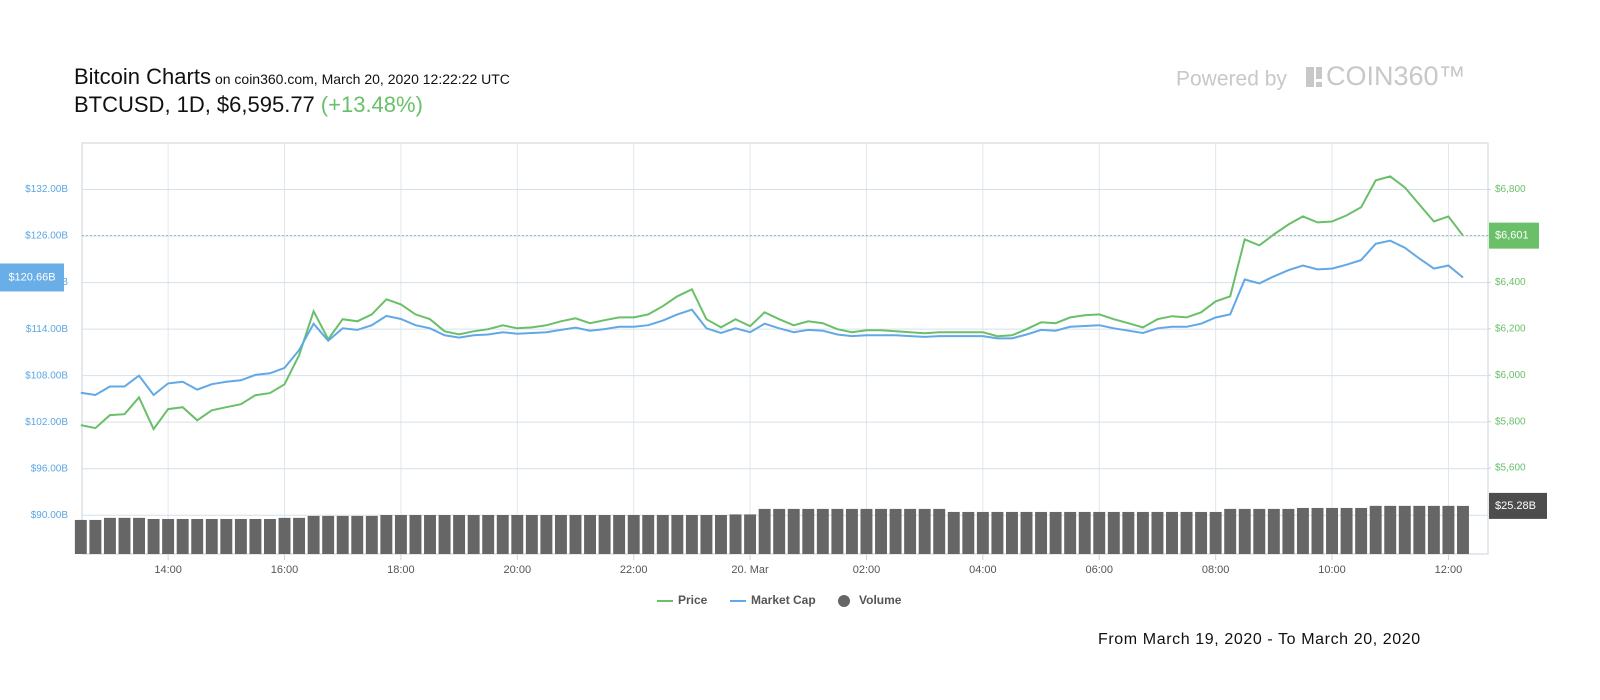  What do you see at coordinates (46, 375) in the screenshot?
I see `y-tick-label: $108.00B` at bounding box center [46, 375].